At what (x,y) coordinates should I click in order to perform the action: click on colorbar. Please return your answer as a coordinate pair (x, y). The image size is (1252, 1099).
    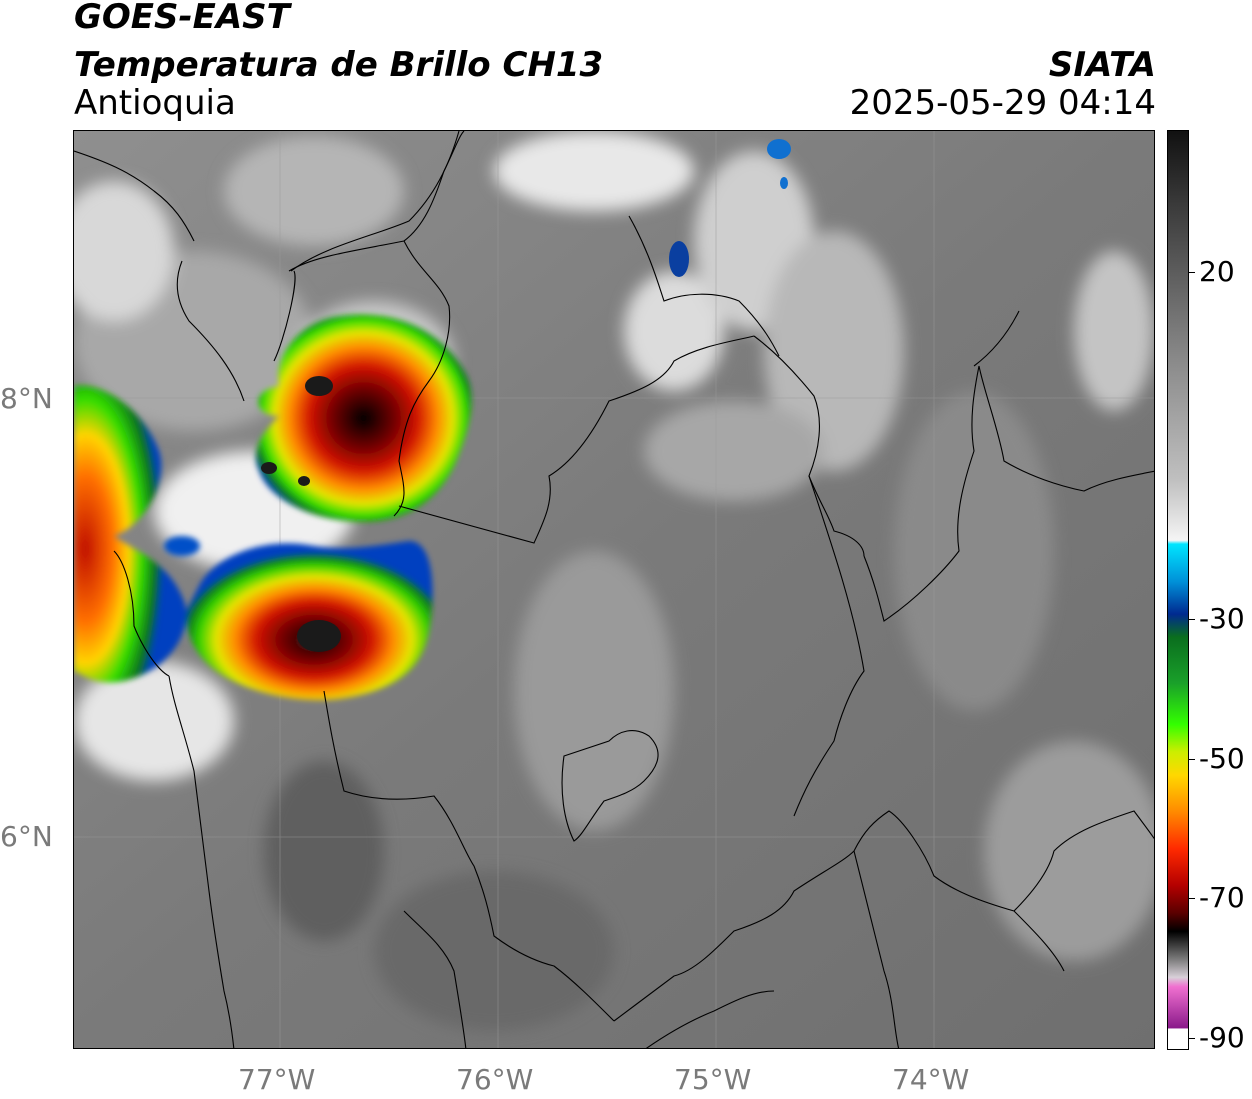
    Looking at the image, I should click on (1178, 590).